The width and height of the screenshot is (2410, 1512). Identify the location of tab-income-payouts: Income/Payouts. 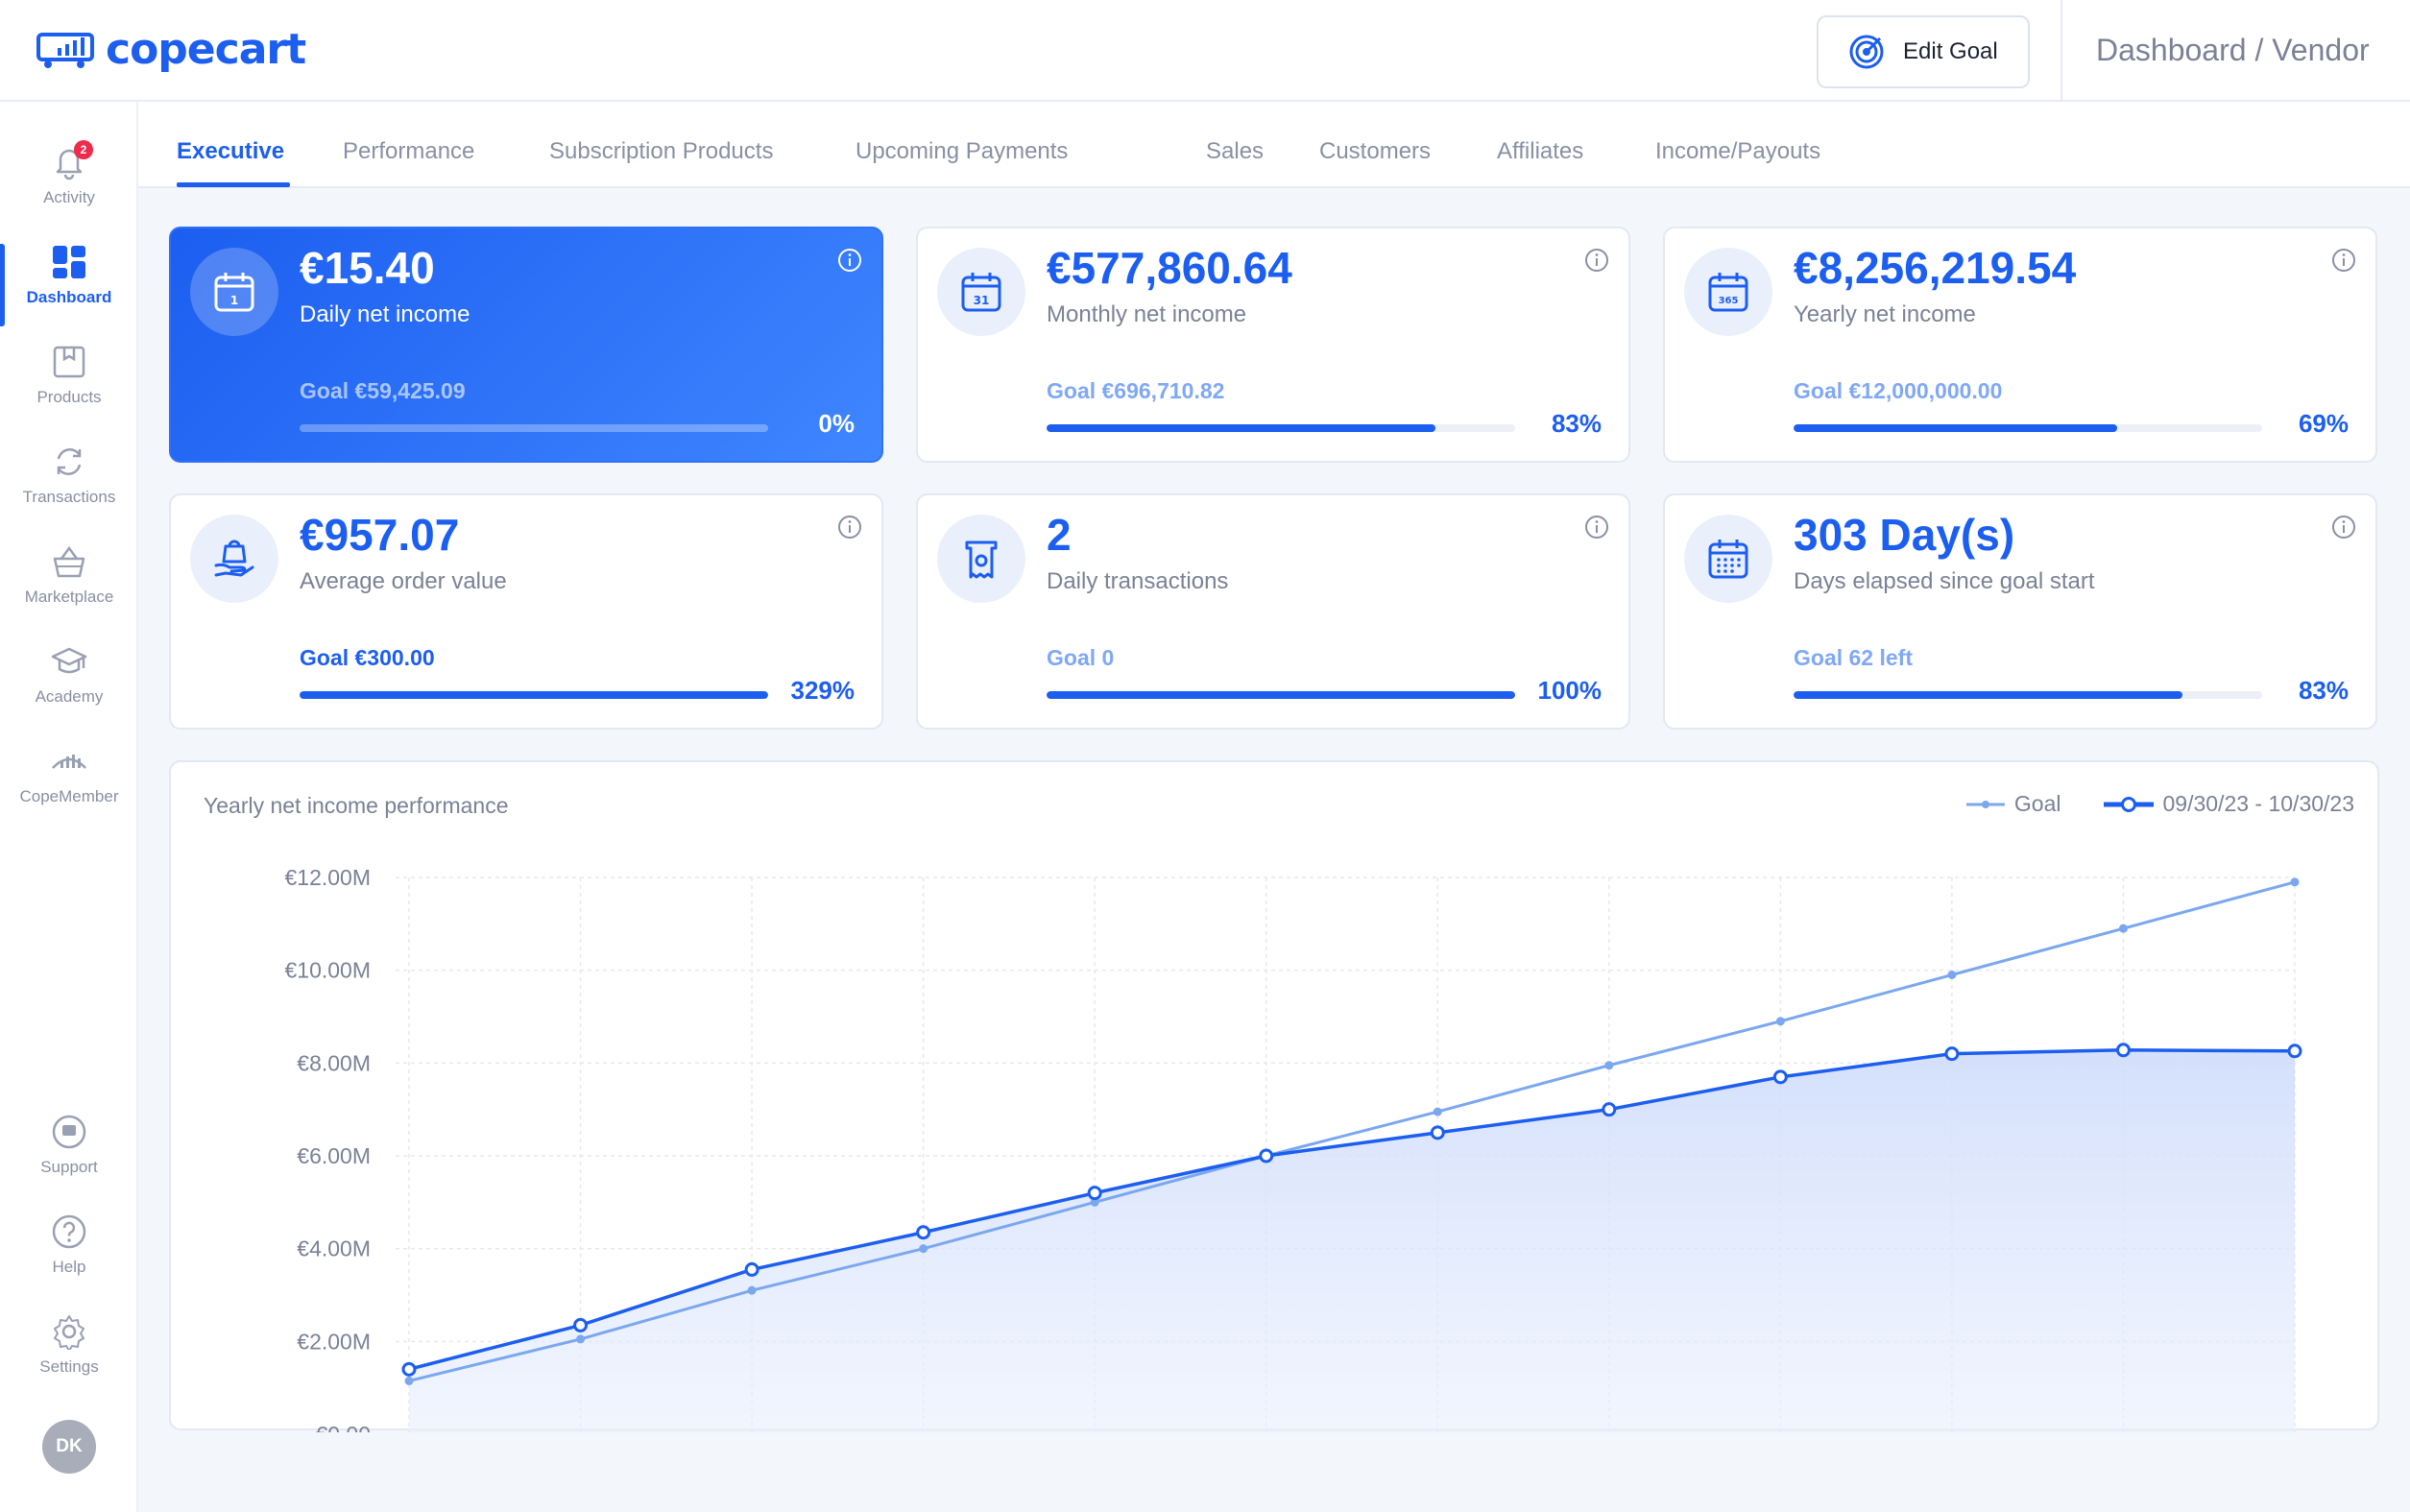
(1738, 151).